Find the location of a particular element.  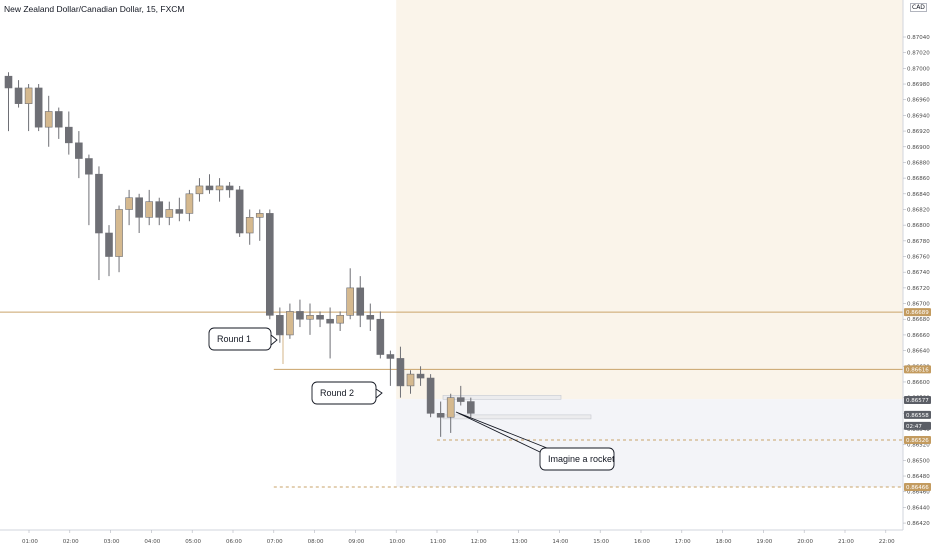

y-tick-label: 0.86840 is located at coordinates (918, 195).